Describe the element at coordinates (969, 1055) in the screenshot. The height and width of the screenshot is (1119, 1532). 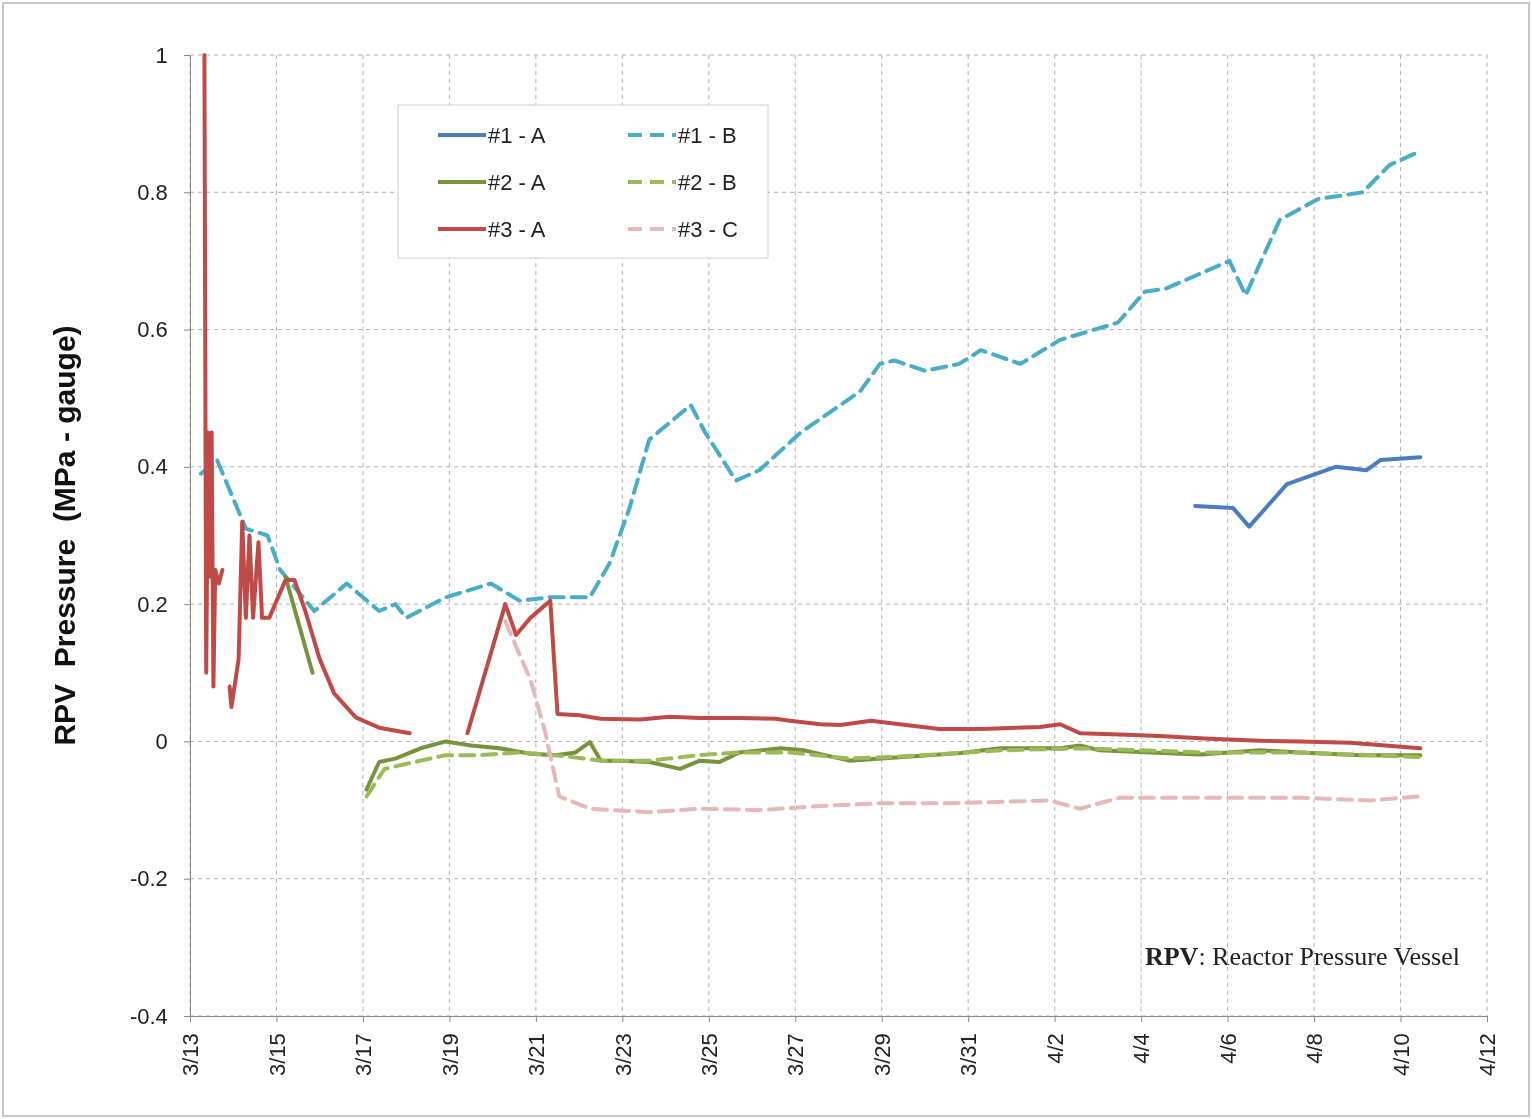
I see `x-tick-label: 3/31` at that location.